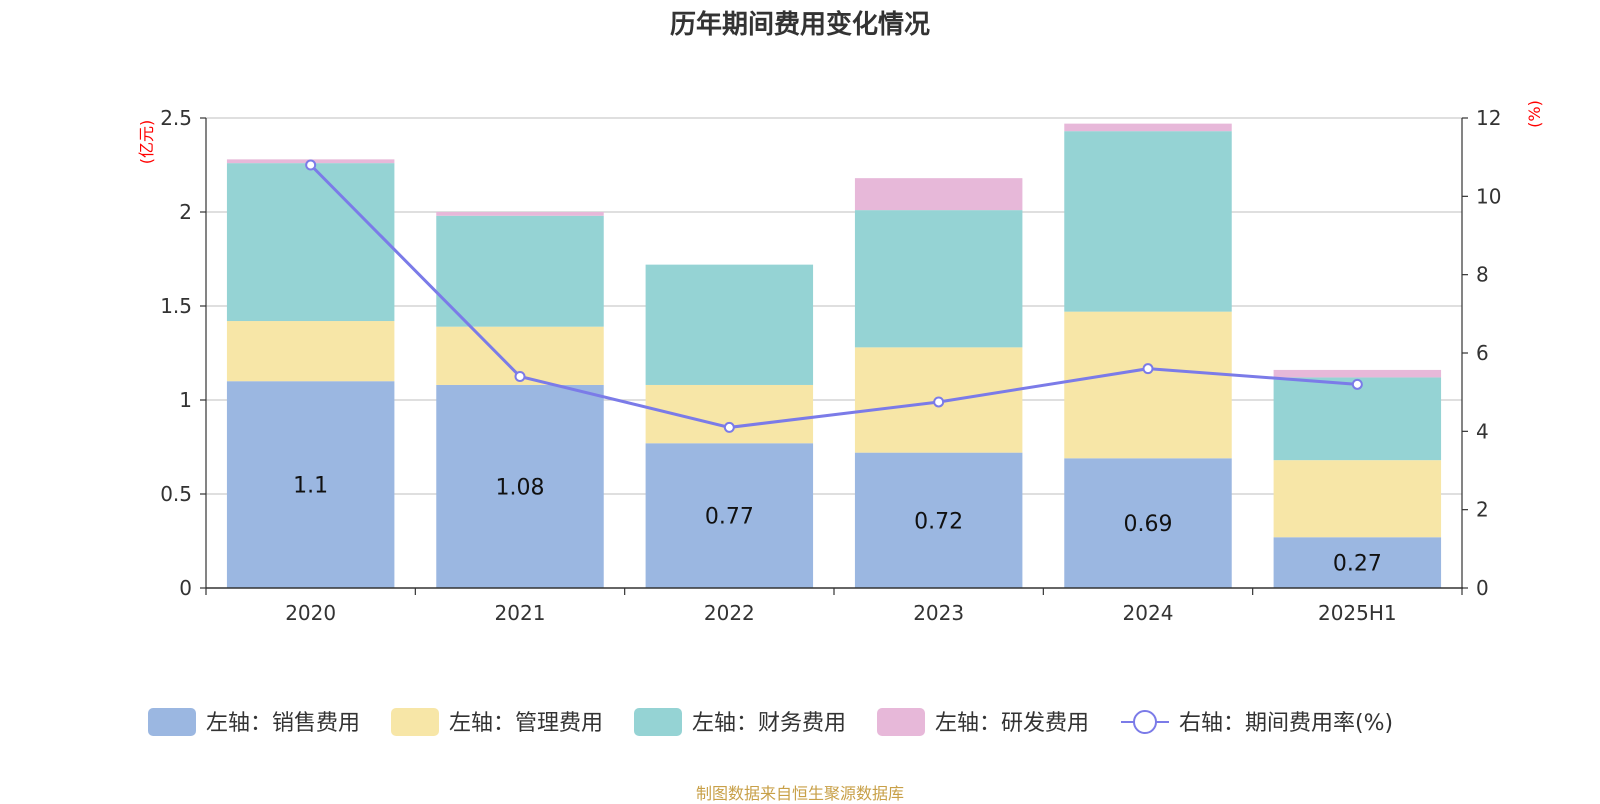  What do you see at coordinates (283, 723) in the screenshot?
I see `legend-label: 左轴：销售费用` at bounding box center [283, 723].